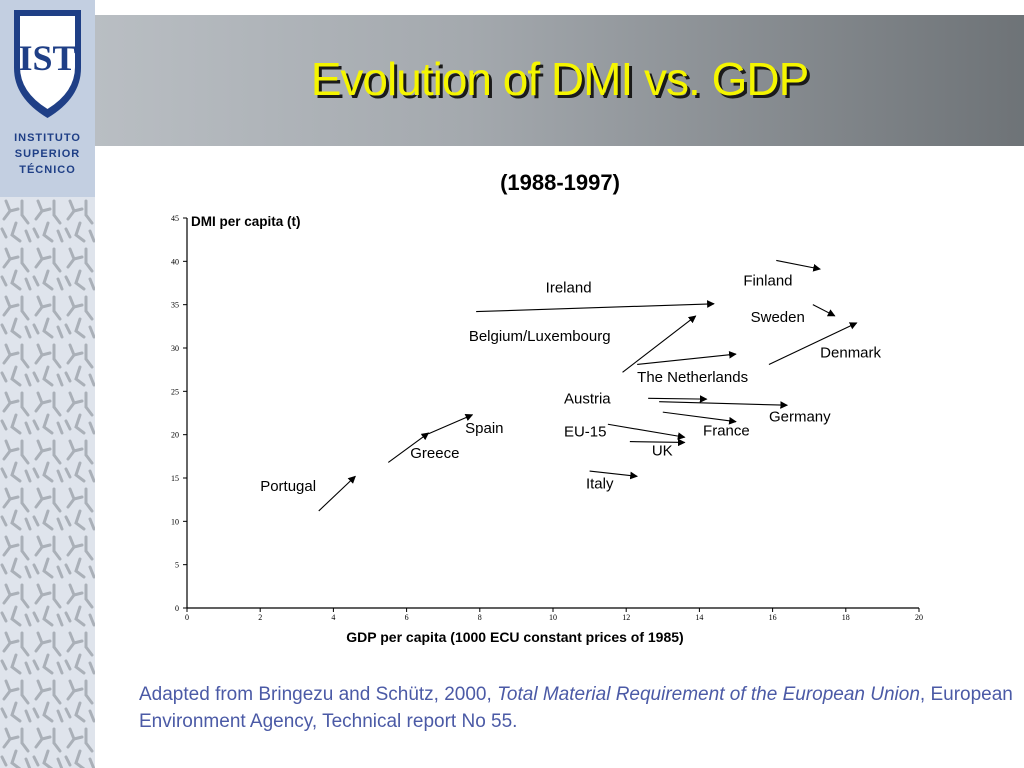  I want to click on x-tick-label: 4, so click(333, 617).